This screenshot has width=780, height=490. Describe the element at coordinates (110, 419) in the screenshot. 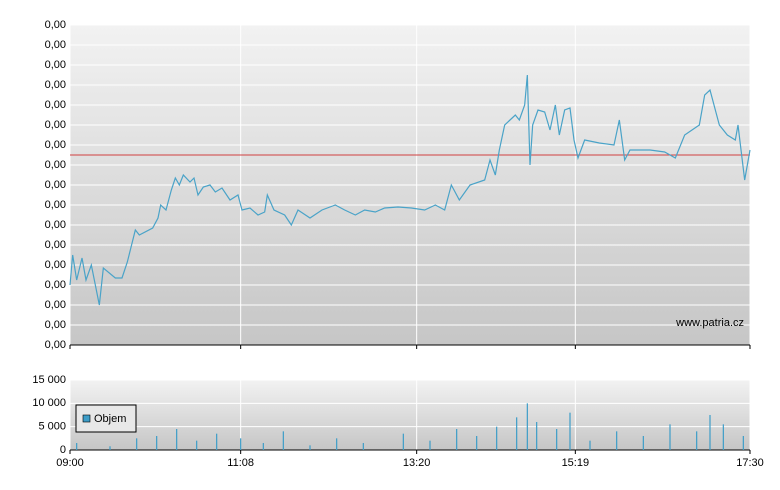

I see `legend-label: Objem` at that location.